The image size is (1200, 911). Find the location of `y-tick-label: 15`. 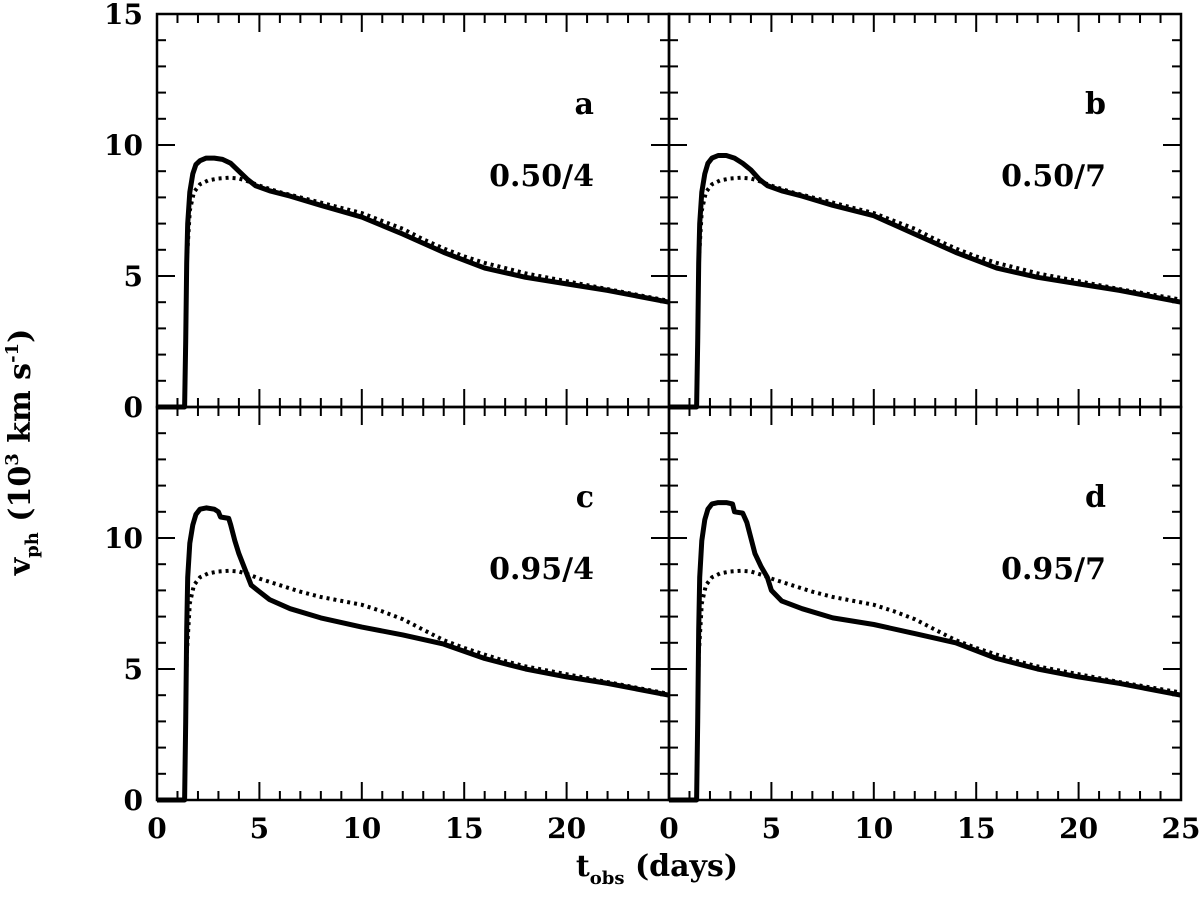

y-tick-label: 15 is located at coordinates (123, 15).